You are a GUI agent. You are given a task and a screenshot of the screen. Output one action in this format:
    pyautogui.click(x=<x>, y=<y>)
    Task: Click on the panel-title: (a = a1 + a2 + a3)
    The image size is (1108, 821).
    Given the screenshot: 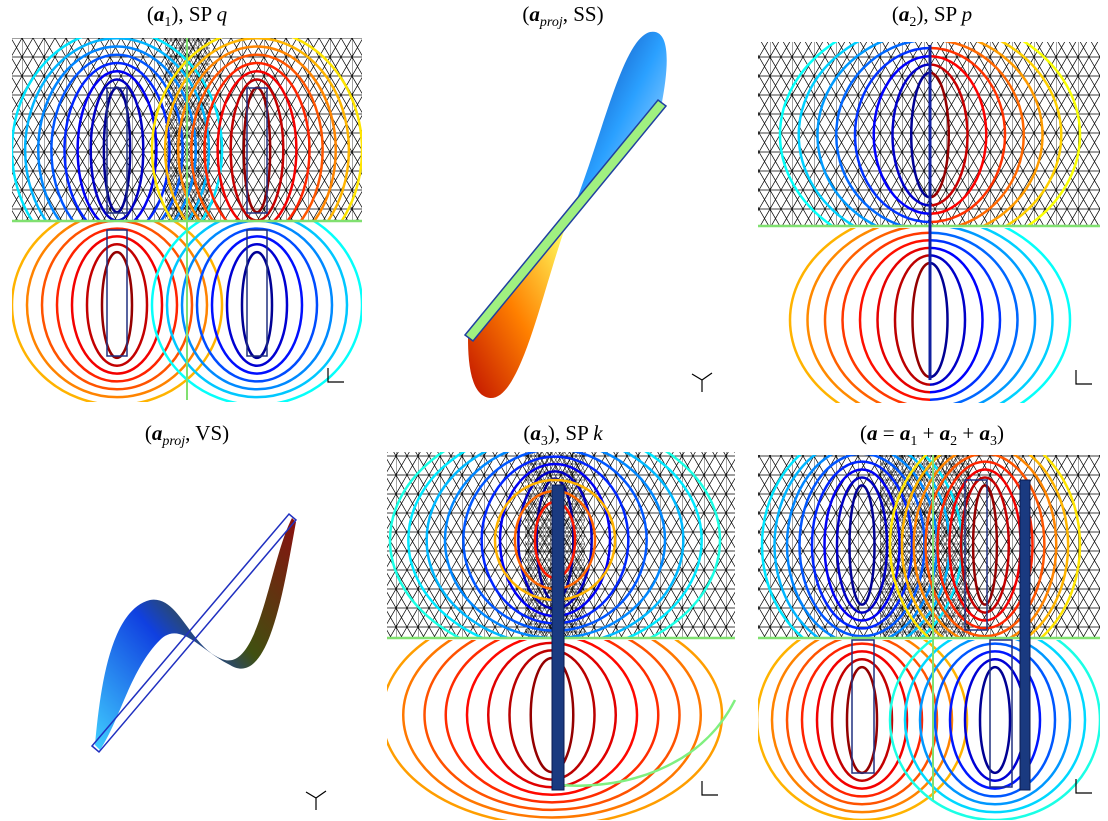 What is the action you would take?
    pyautogui.click(x=932, y=435)
    